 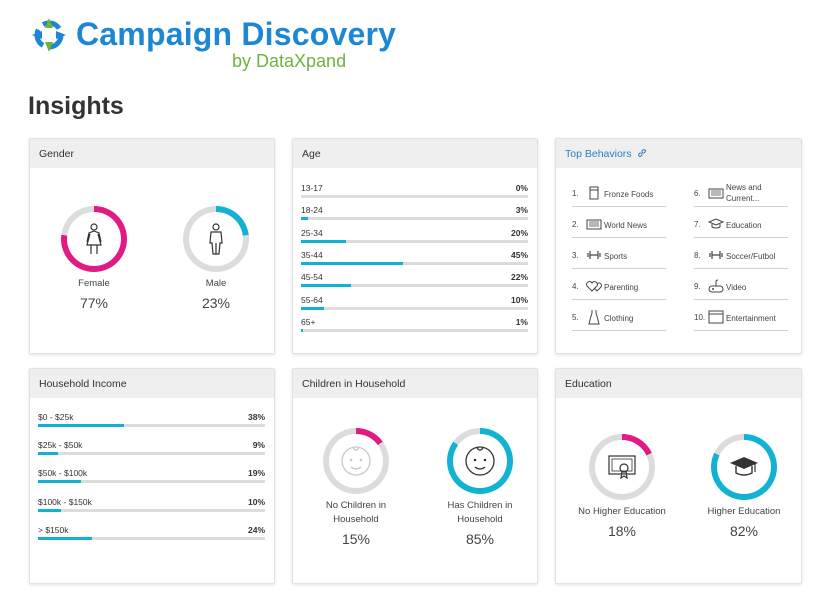 What do you see at coordinates (716, 317) in the screenshot?
I see `browser-window-icon` at bounding box center [716, 317].